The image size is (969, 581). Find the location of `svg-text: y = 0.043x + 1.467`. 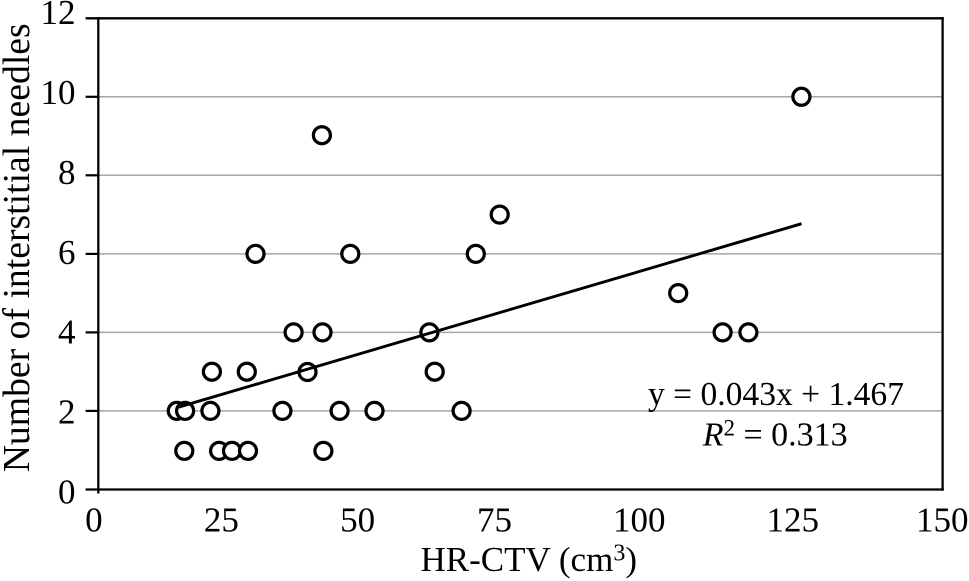

svg-text: y = 0.043x + 1.467 is located at coordinates (776, 394).